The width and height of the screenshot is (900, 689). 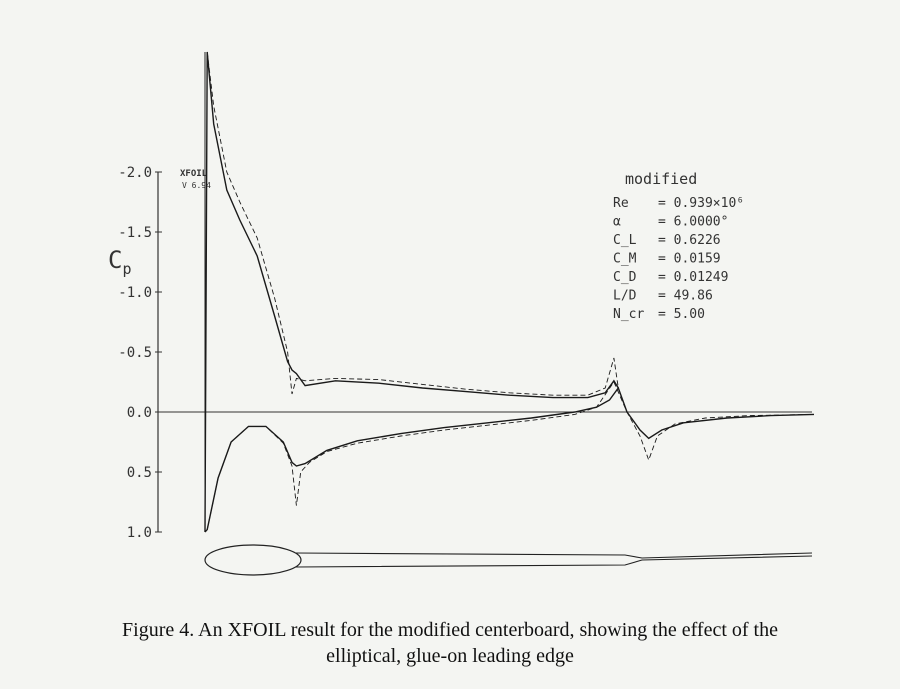 I want to click on parameter-label: α, so click(x=617, y=222).